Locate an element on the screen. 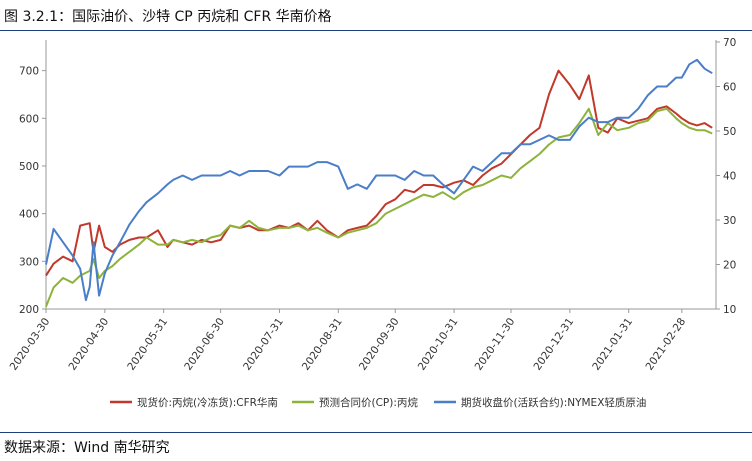 This screenshot has height=461, width=752. y-right-tick-label: 40 is located at coordinates (729, 177).